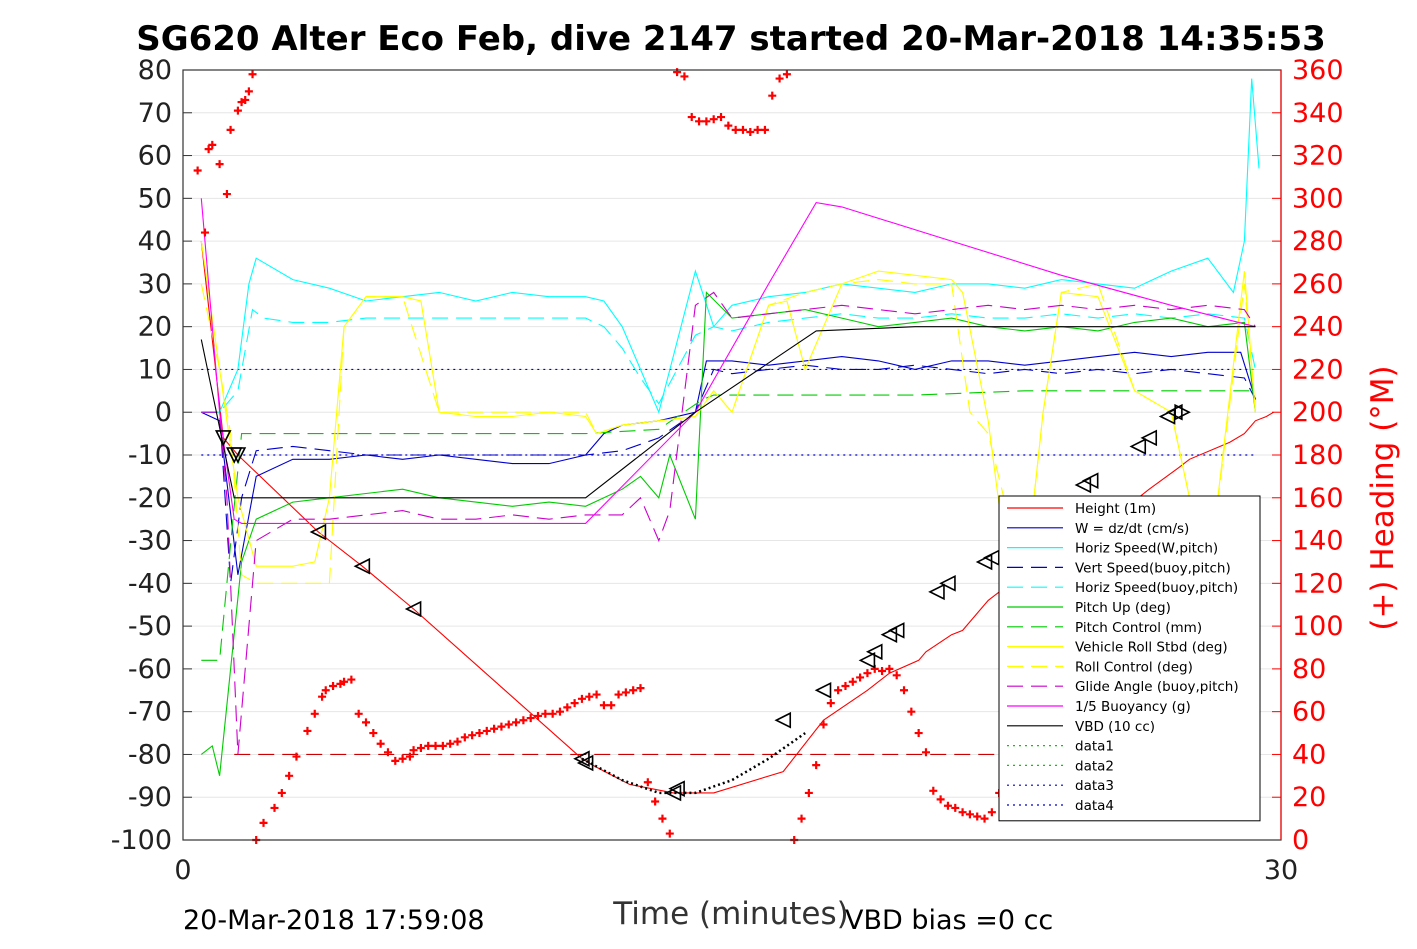 Image resolution: width=1417 pixels, height=949 pixels. Describe the element at coordinates (150, 455) in the screenshot. I see `y-tick-label: -10` at that location.